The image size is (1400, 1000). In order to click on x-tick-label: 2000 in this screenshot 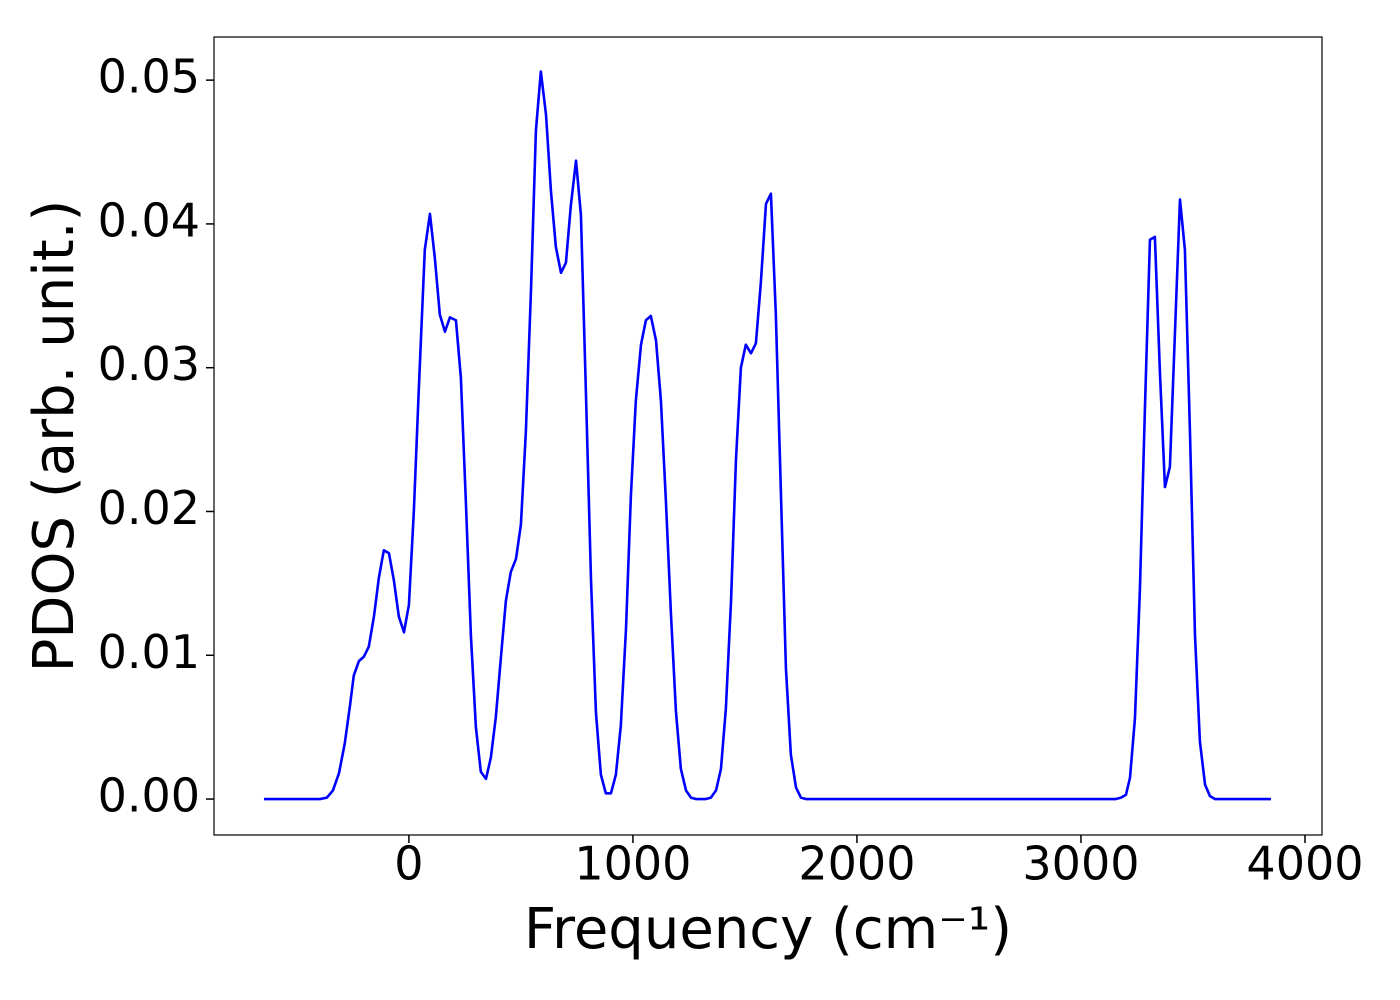, I will do `click(856, 864)`.